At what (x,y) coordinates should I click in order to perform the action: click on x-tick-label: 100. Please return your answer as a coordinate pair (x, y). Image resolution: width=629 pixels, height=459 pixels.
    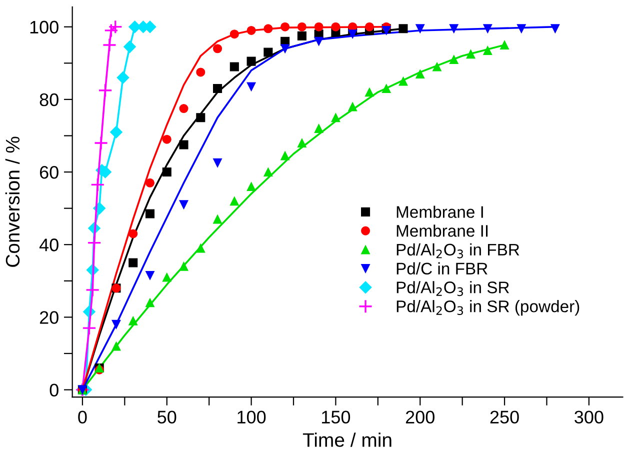
    Looking at the image, I should click on (252, 417).